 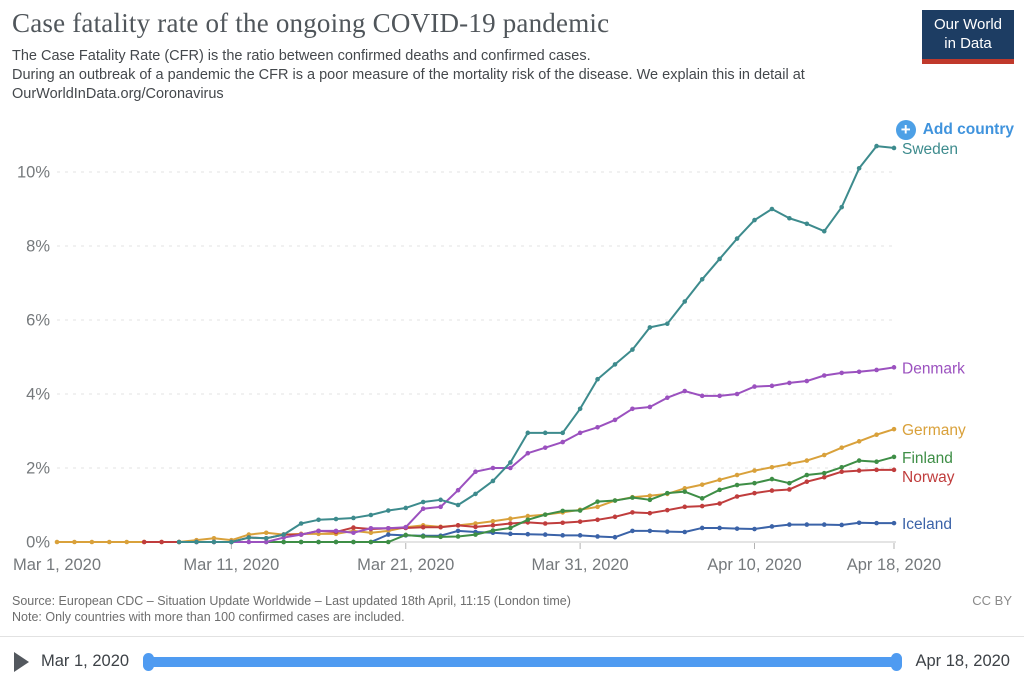 What do you see at coordinates (588, 532) in the screenshot?
I see `series-line-iceland` at bounding box center [588, 532].